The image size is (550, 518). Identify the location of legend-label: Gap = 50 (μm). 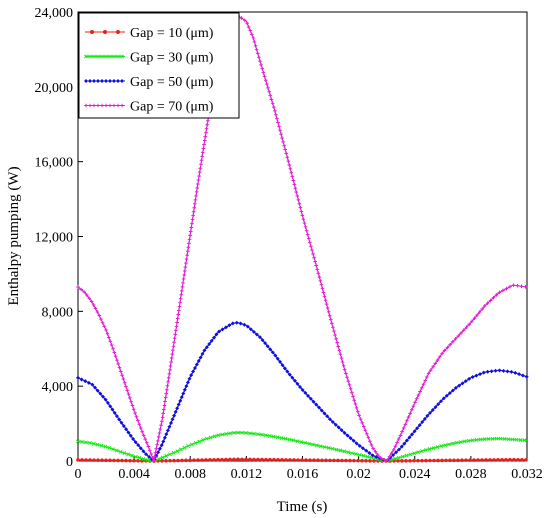
(172, 82).